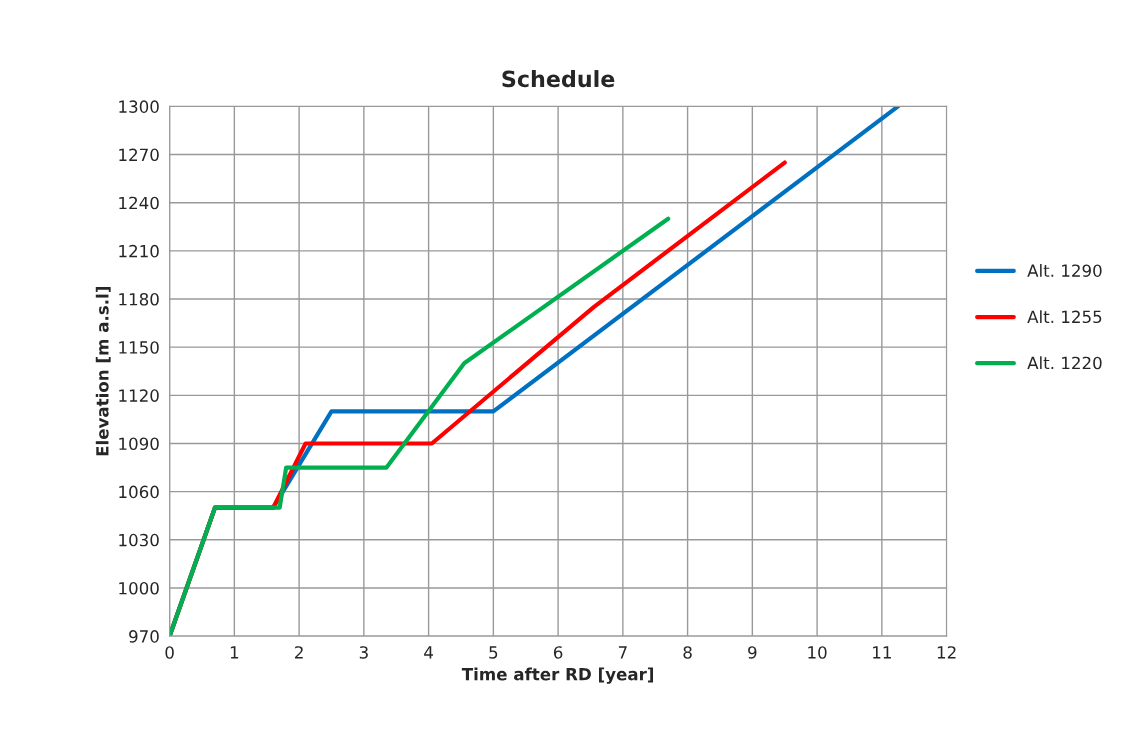  Describe the element at coordinates (1064, 363) in the screenshot. I see `legend-label: Alt. 1220` at that location.